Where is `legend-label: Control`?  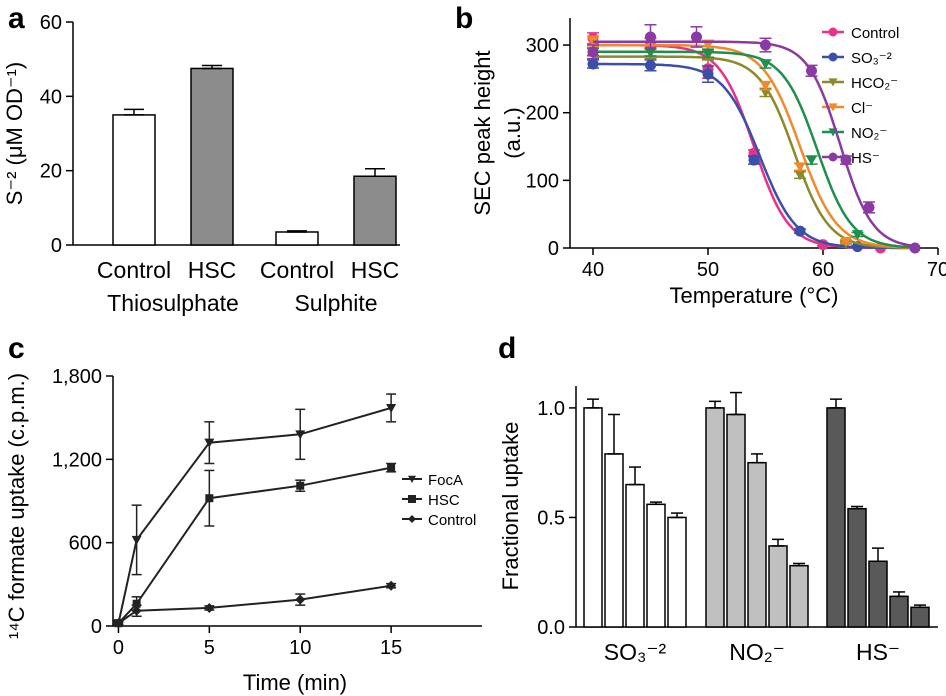 legend-label: Control is located at coordinates (875, 33).